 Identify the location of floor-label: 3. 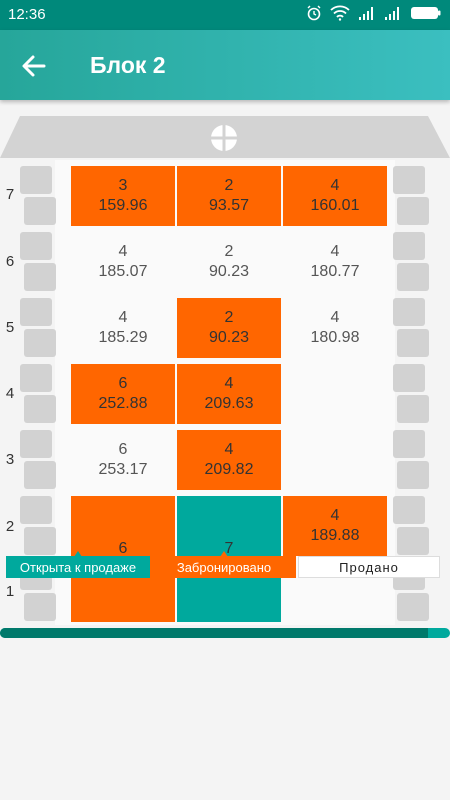
(10, 459).